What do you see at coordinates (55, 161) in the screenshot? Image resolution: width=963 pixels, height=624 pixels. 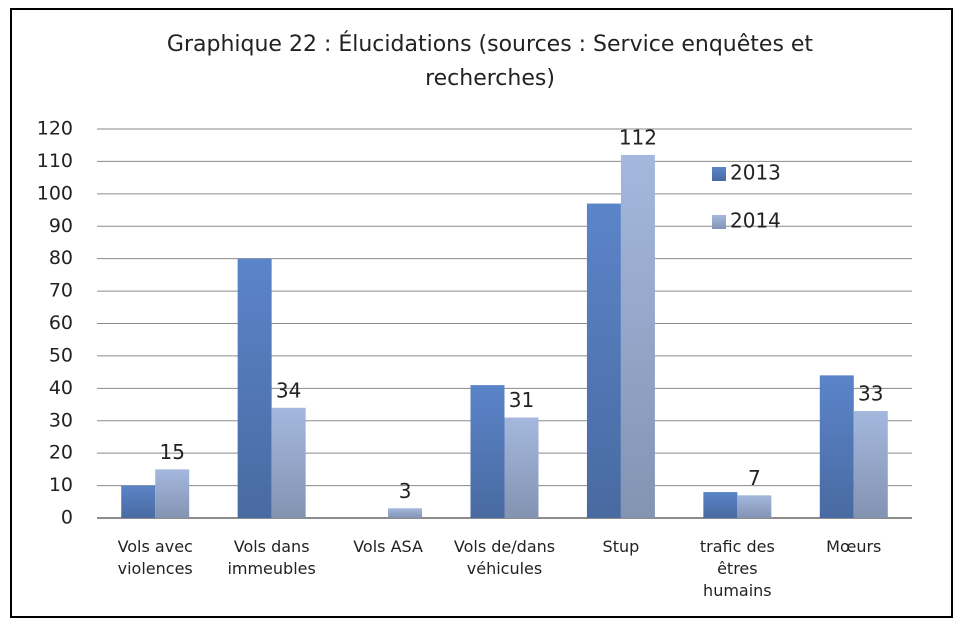 I see `y-tick-label: 110` at bounding box center [55, 161].